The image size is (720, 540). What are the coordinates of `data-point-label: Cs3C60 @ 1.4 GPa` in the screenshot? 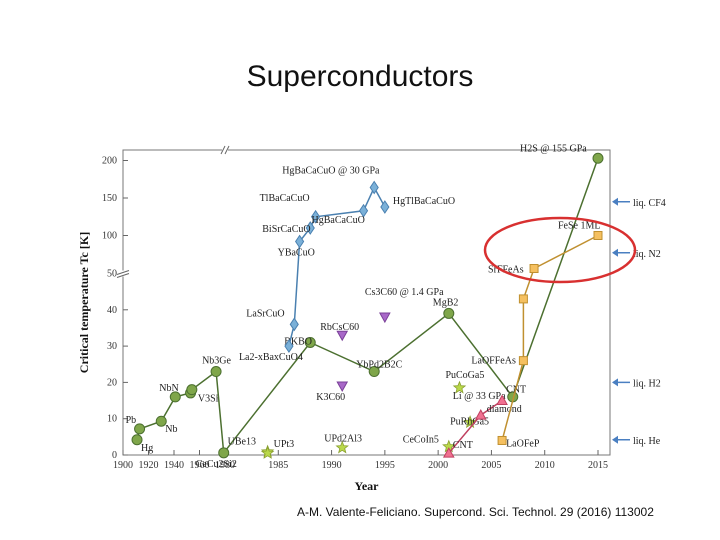 It's located at (404, 292).